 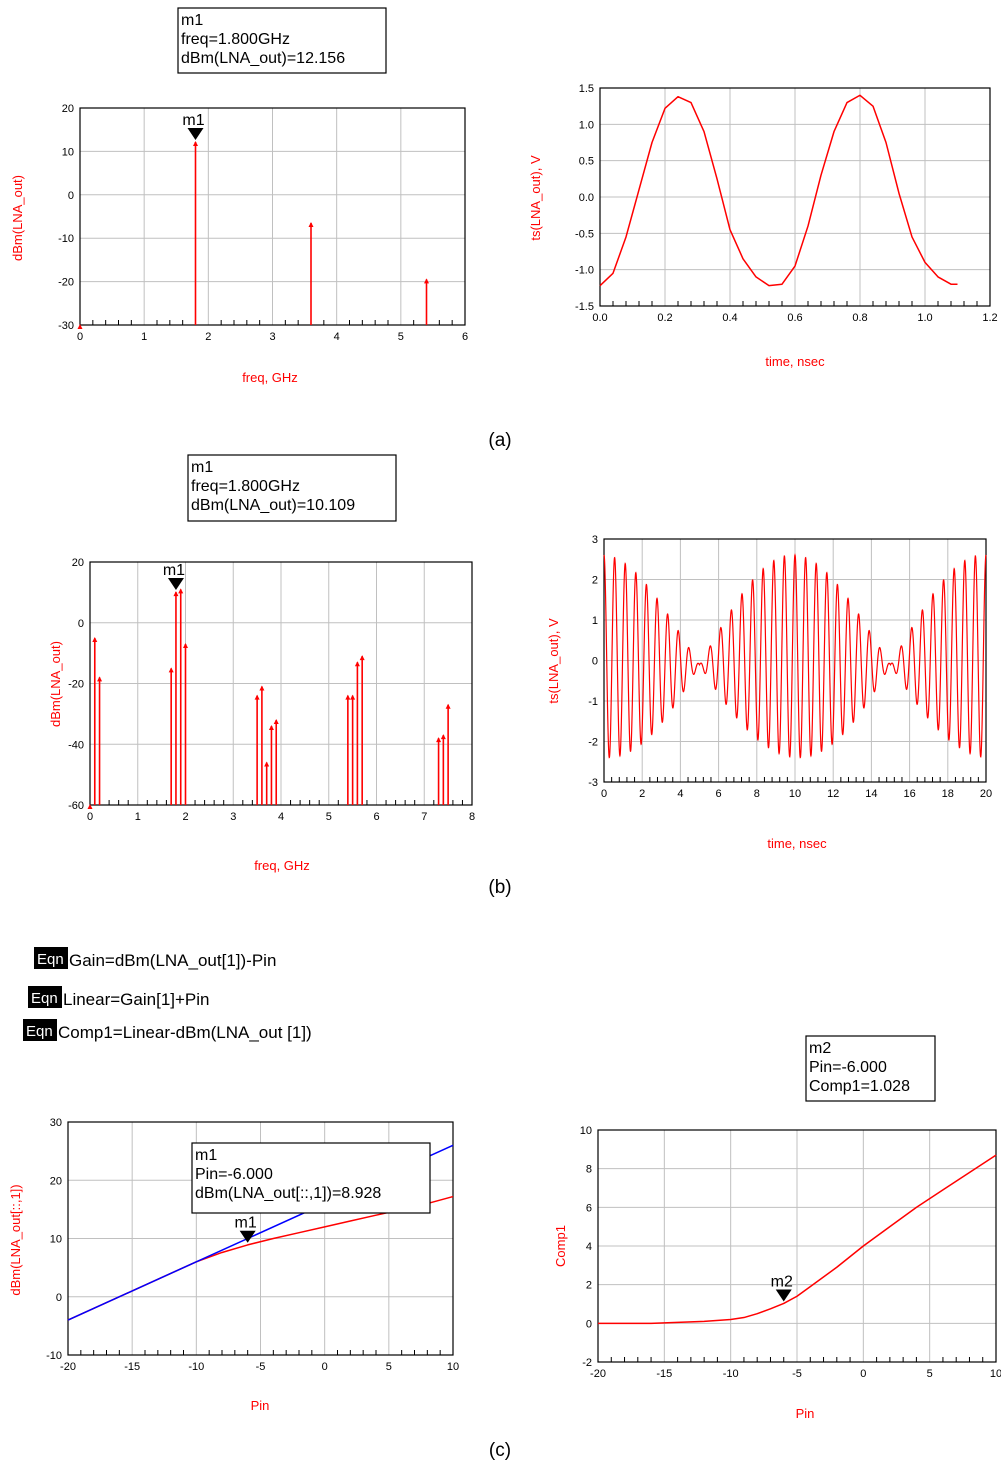 I want to click on x-tick-label: 0.8, so click(x=859, y=318).